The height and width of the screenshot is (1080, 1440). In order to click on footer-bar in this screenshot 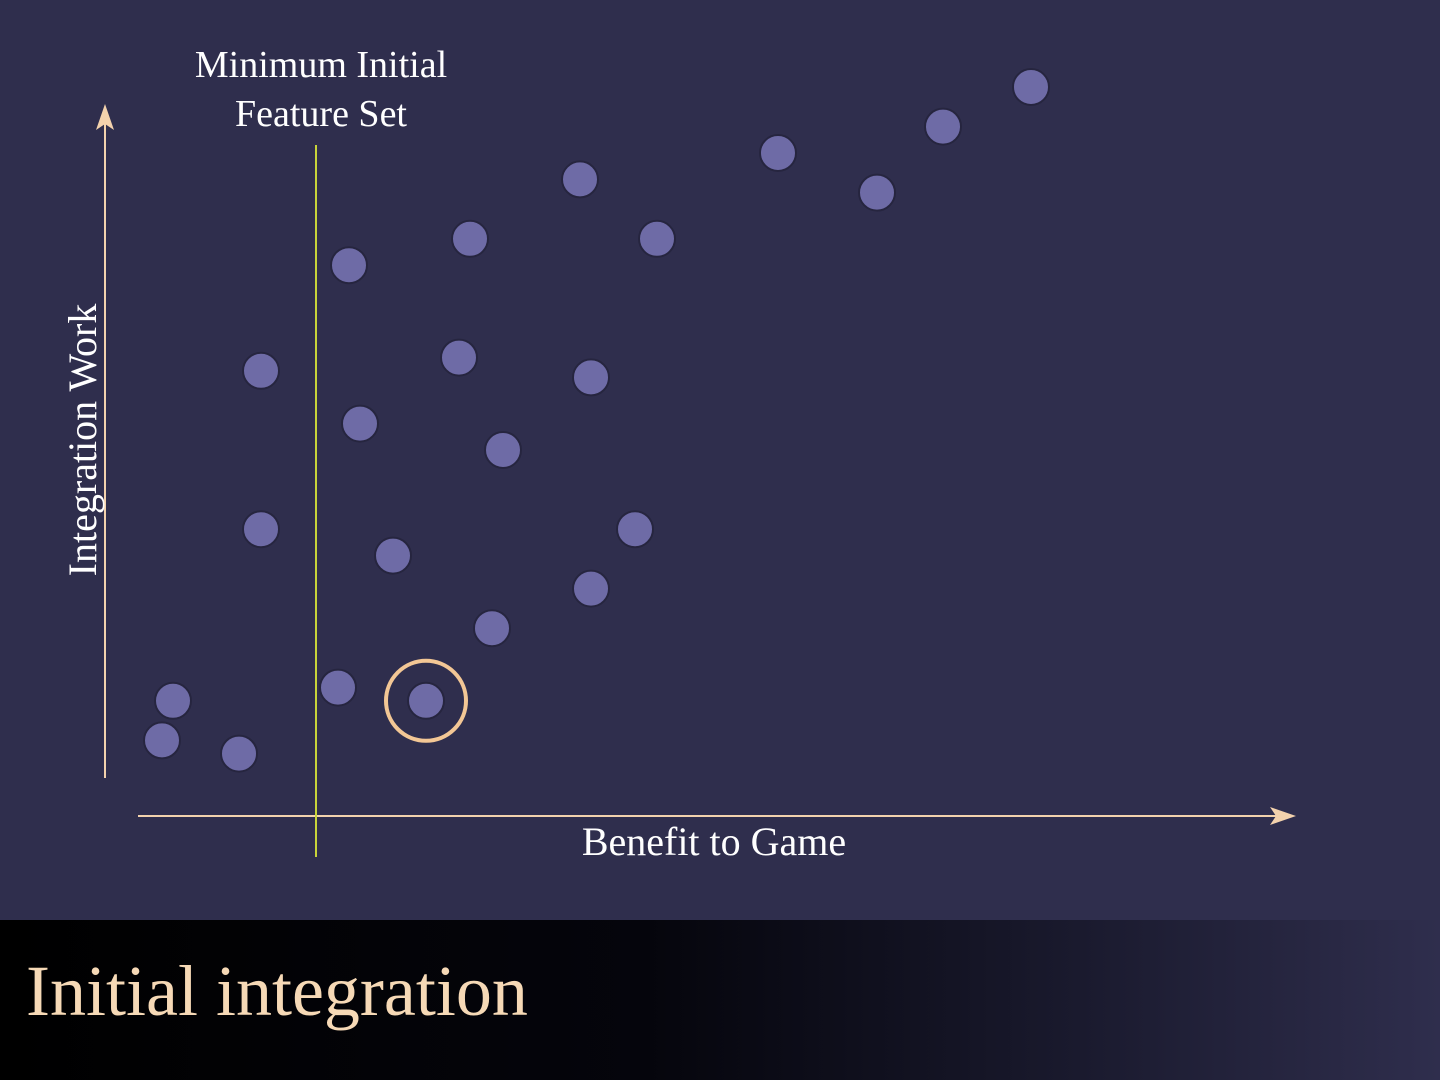, I will do `click(720, 1000)`.